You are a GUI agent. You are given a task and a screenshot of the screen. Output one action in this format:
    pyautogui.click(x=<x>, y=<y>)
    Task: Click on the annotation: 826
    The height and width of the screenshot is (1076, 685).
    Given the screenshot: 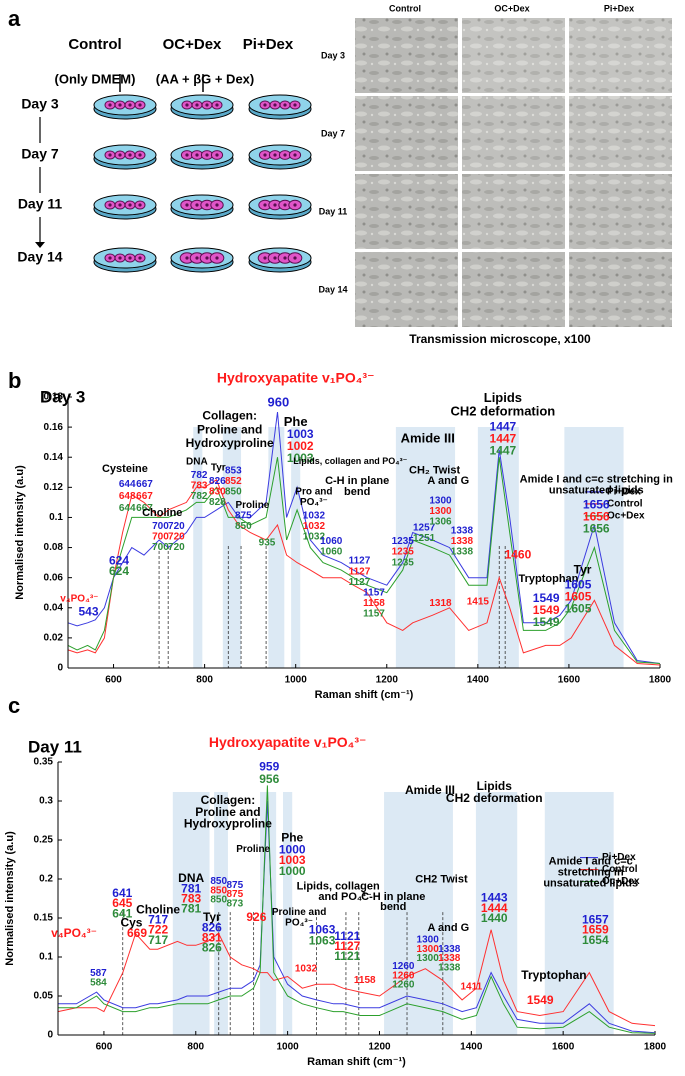 What is the action you would take?
    pyautogui.click(x=217, y=481)
    